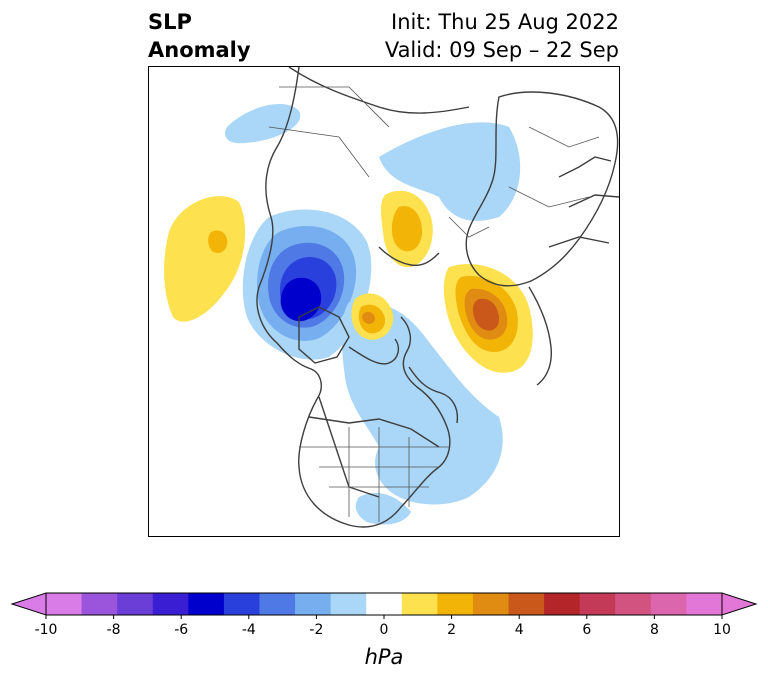 The width and height of the screenshot is (768, 684). I want to click on map-title-line-2: Anomaly, so click(199, 50).